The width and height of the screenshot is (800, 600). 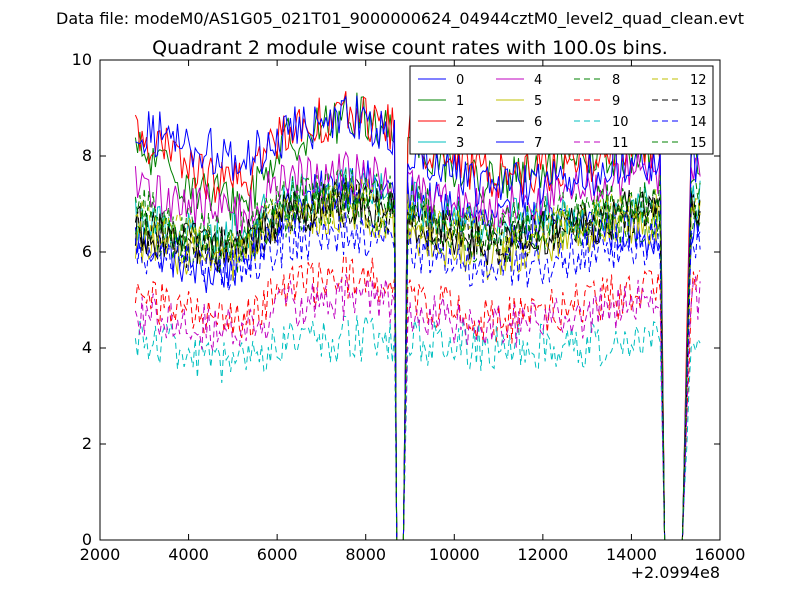 What do you see at coordinates (631, 554) in the screenshot?
I see `x-tick-label: 14000` at bounding box center [631, 554].